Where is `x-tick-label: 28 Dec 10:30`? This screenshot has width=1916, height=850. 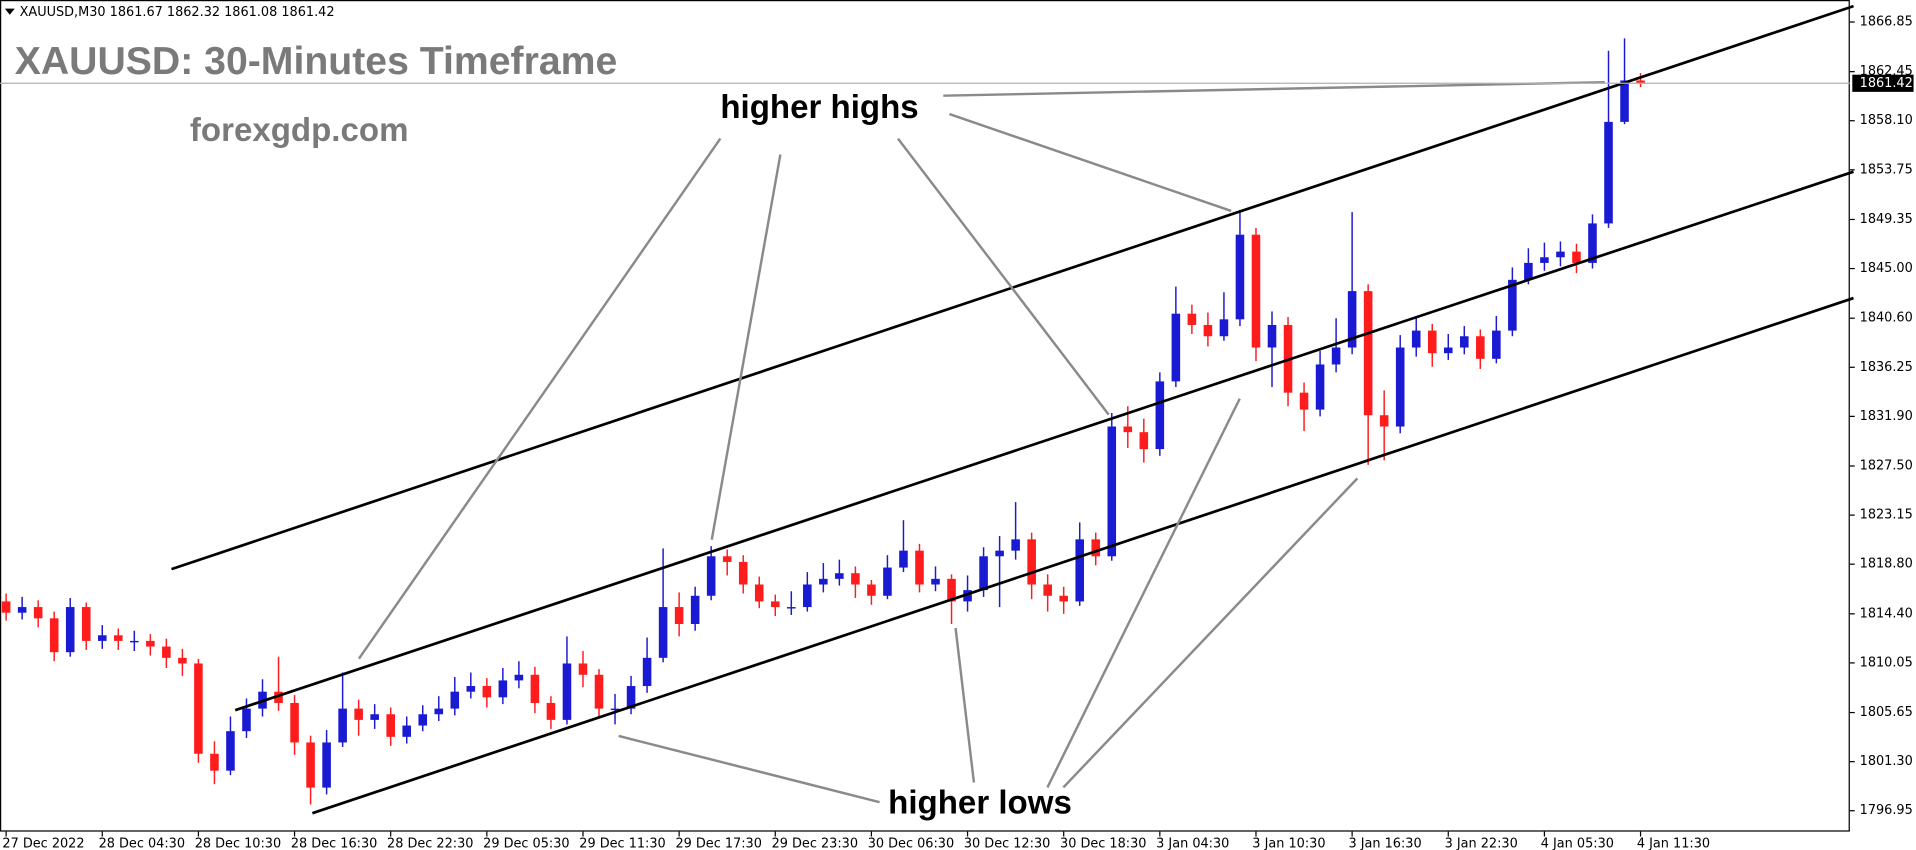 x-tick-label: 28 Dec 10:30 is located at coordinates (238, 843).